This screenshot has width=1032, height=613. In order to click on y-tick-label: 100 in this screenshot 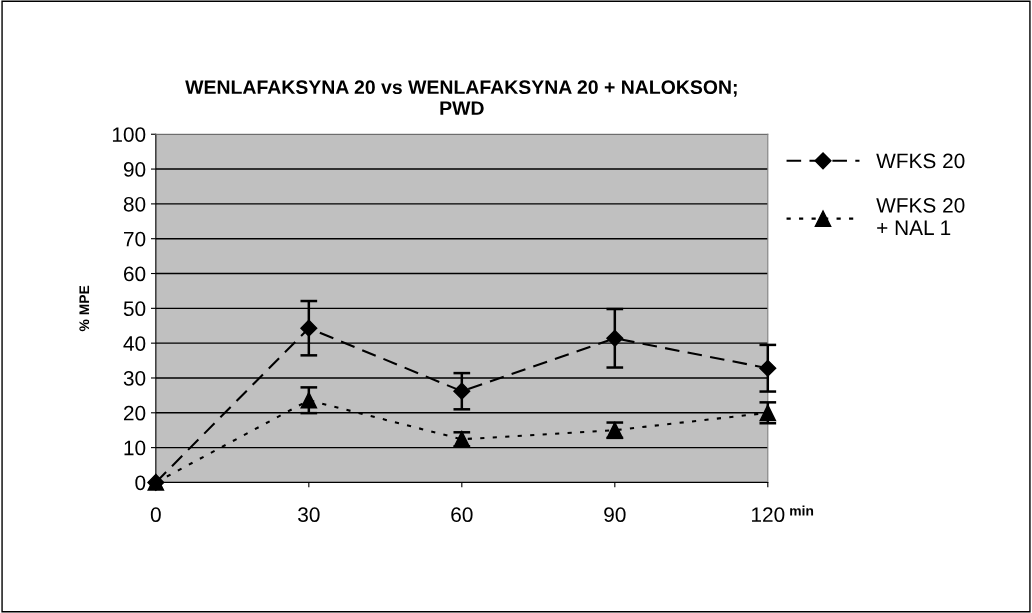, I will do `click(129, 134)`.